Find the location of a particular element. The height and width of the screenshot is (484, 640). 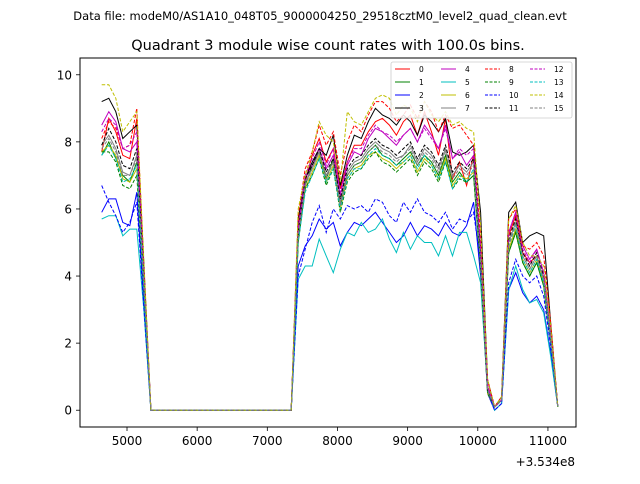

legend-label-0: 0 is located at coordinates (421, 69).